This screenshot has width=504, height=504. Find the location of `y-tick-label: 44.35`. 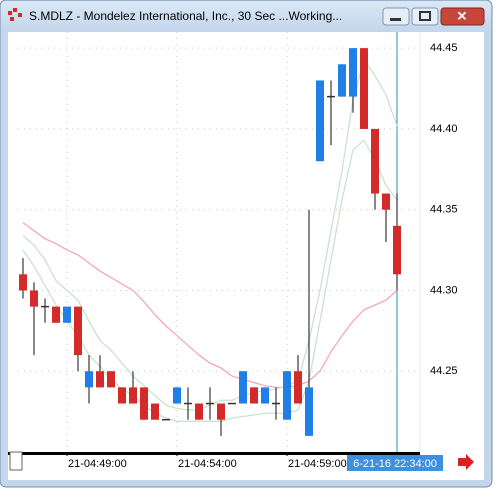

y-tick-label: 44.35 is located at coordinates (444, 210).